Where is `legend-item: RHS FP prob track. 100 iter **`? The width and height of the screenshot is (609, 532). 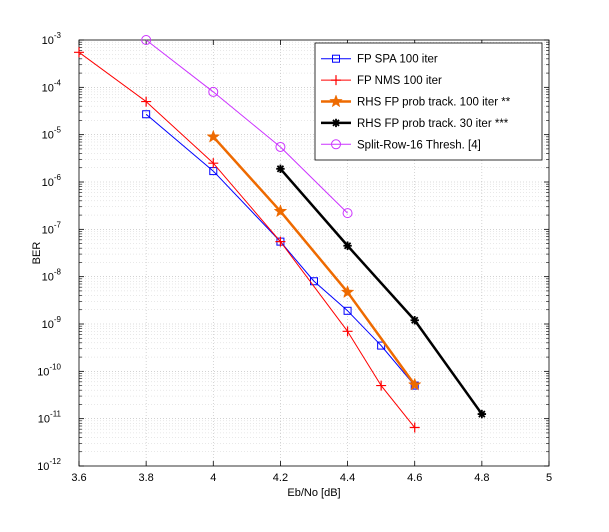 legend-item: RHS FP prob track. 100 iter ** is located at coordinates (416, 101).